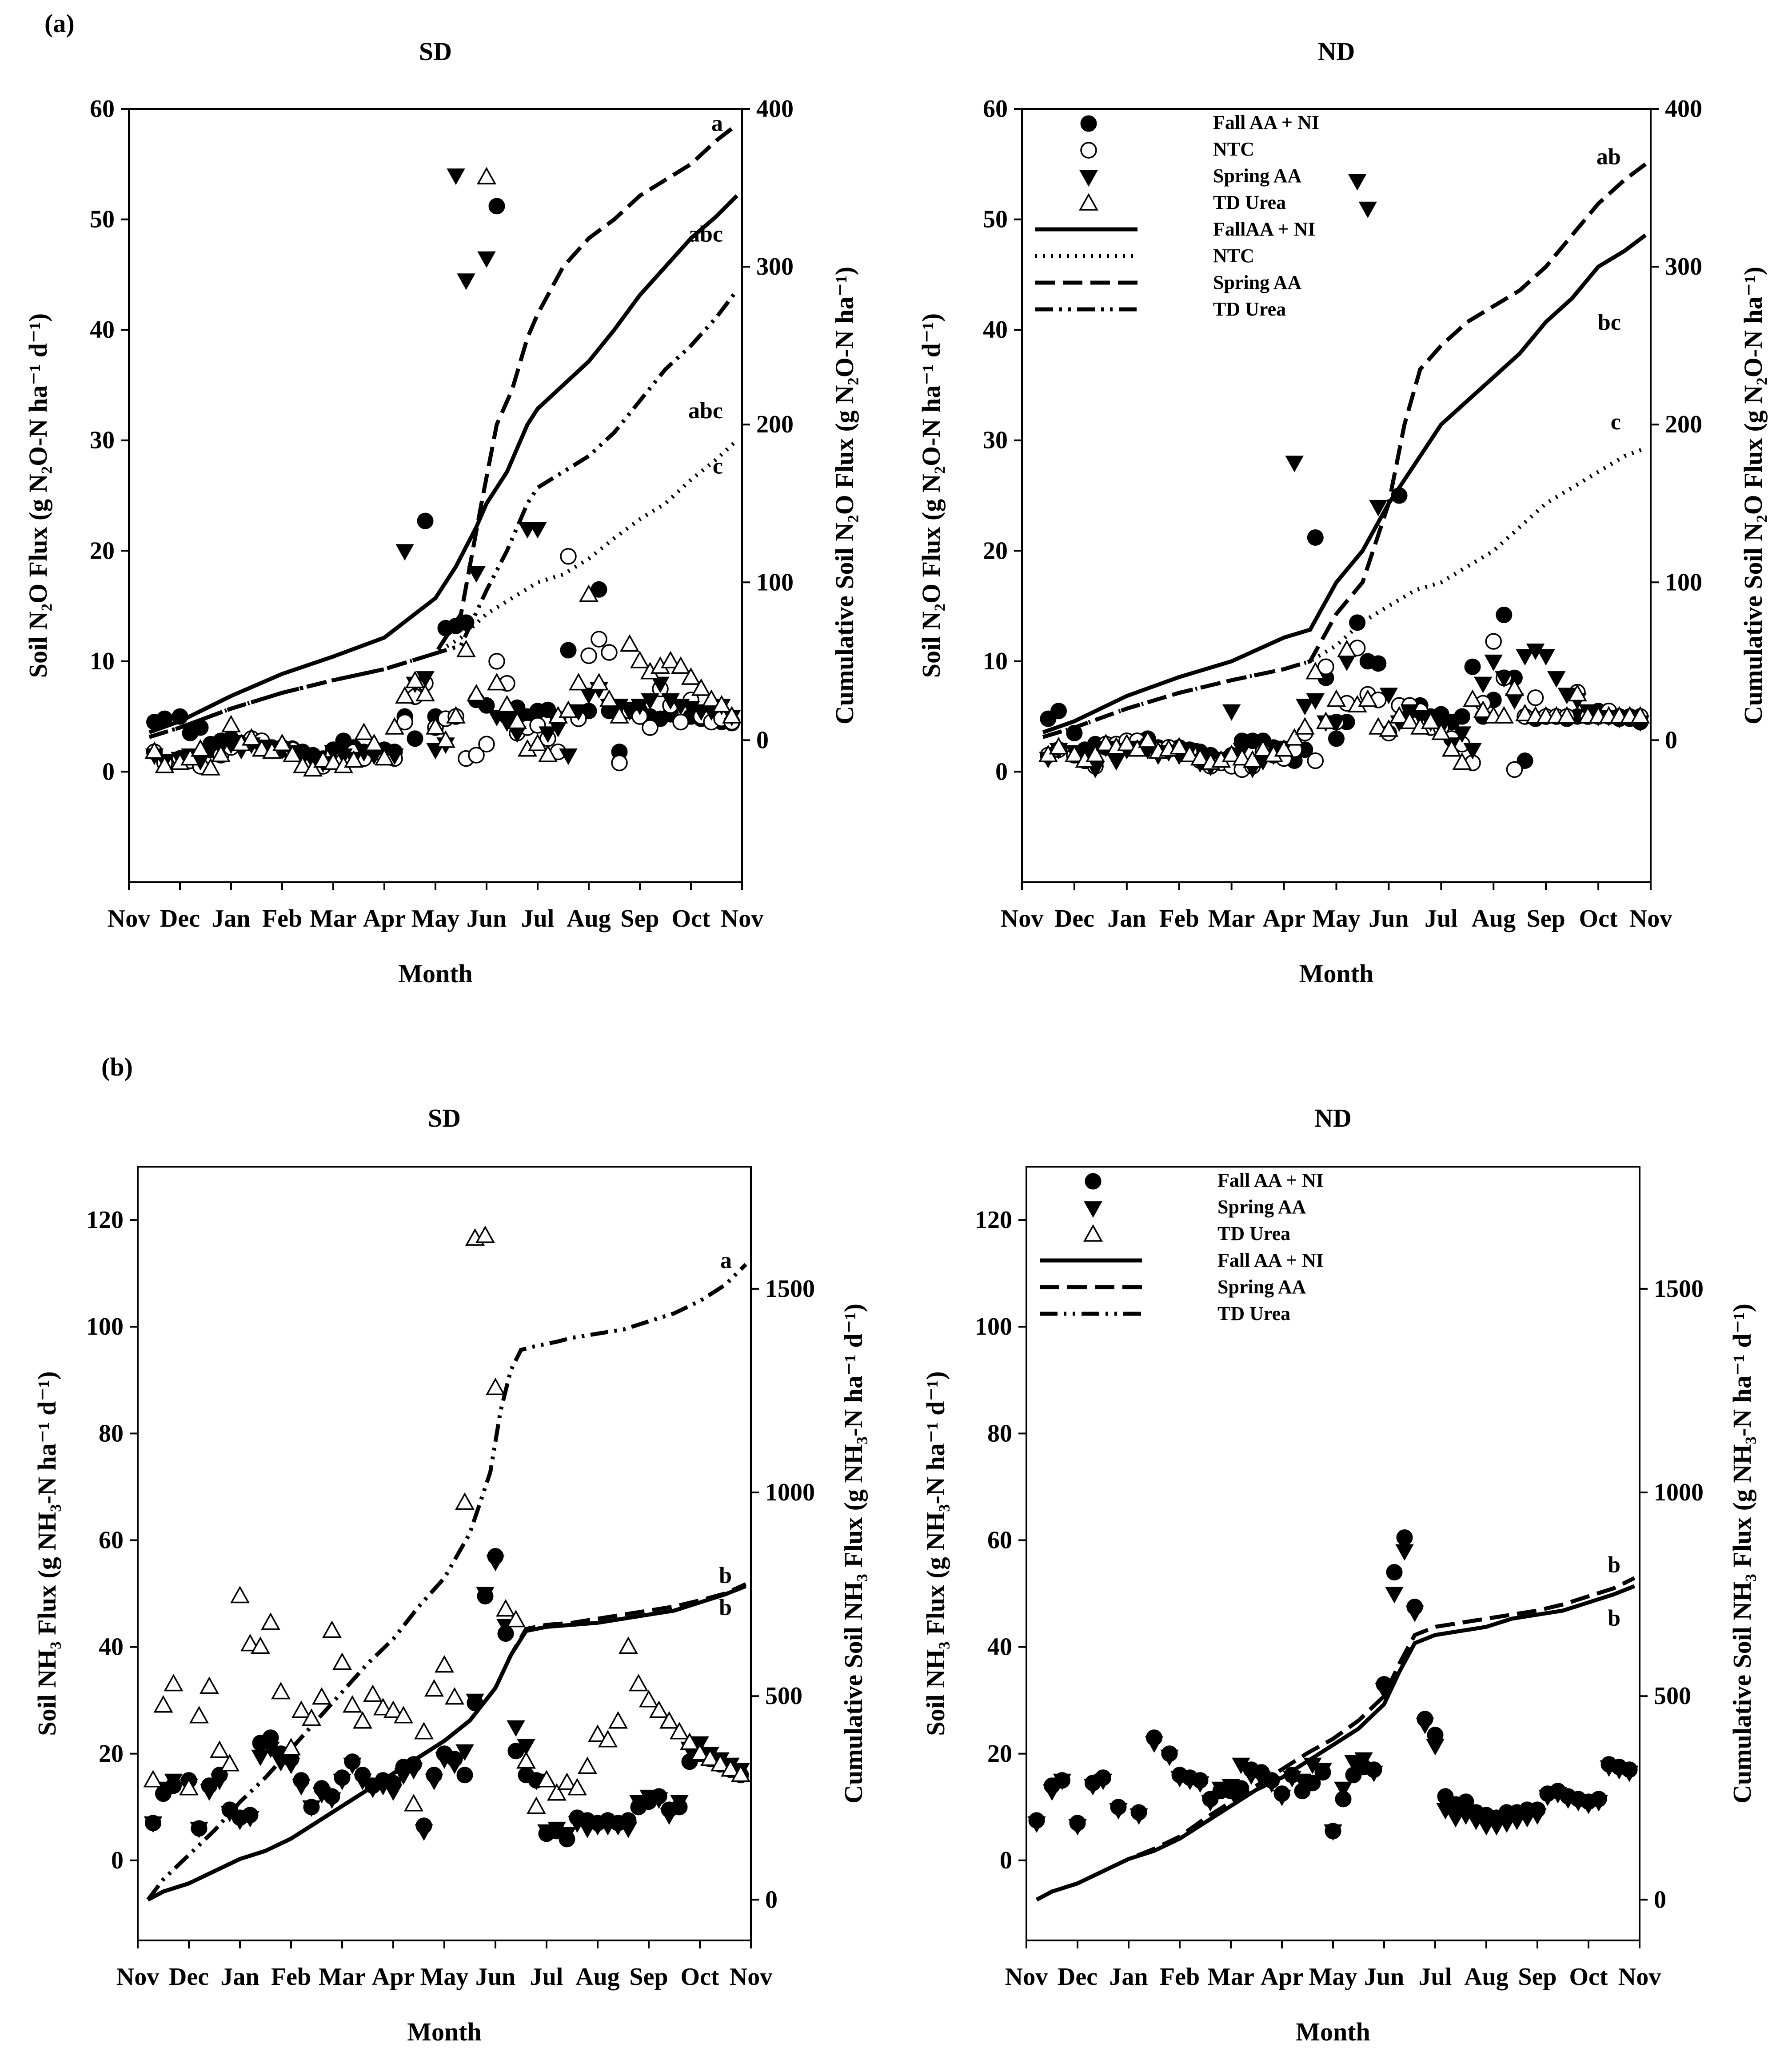 Image resolution: width=1792 pixels, height=2056 pixels. Describe the element at coordinates (447, 1743) in the screenshot. I see `line-fall-aa-ni` at that location.